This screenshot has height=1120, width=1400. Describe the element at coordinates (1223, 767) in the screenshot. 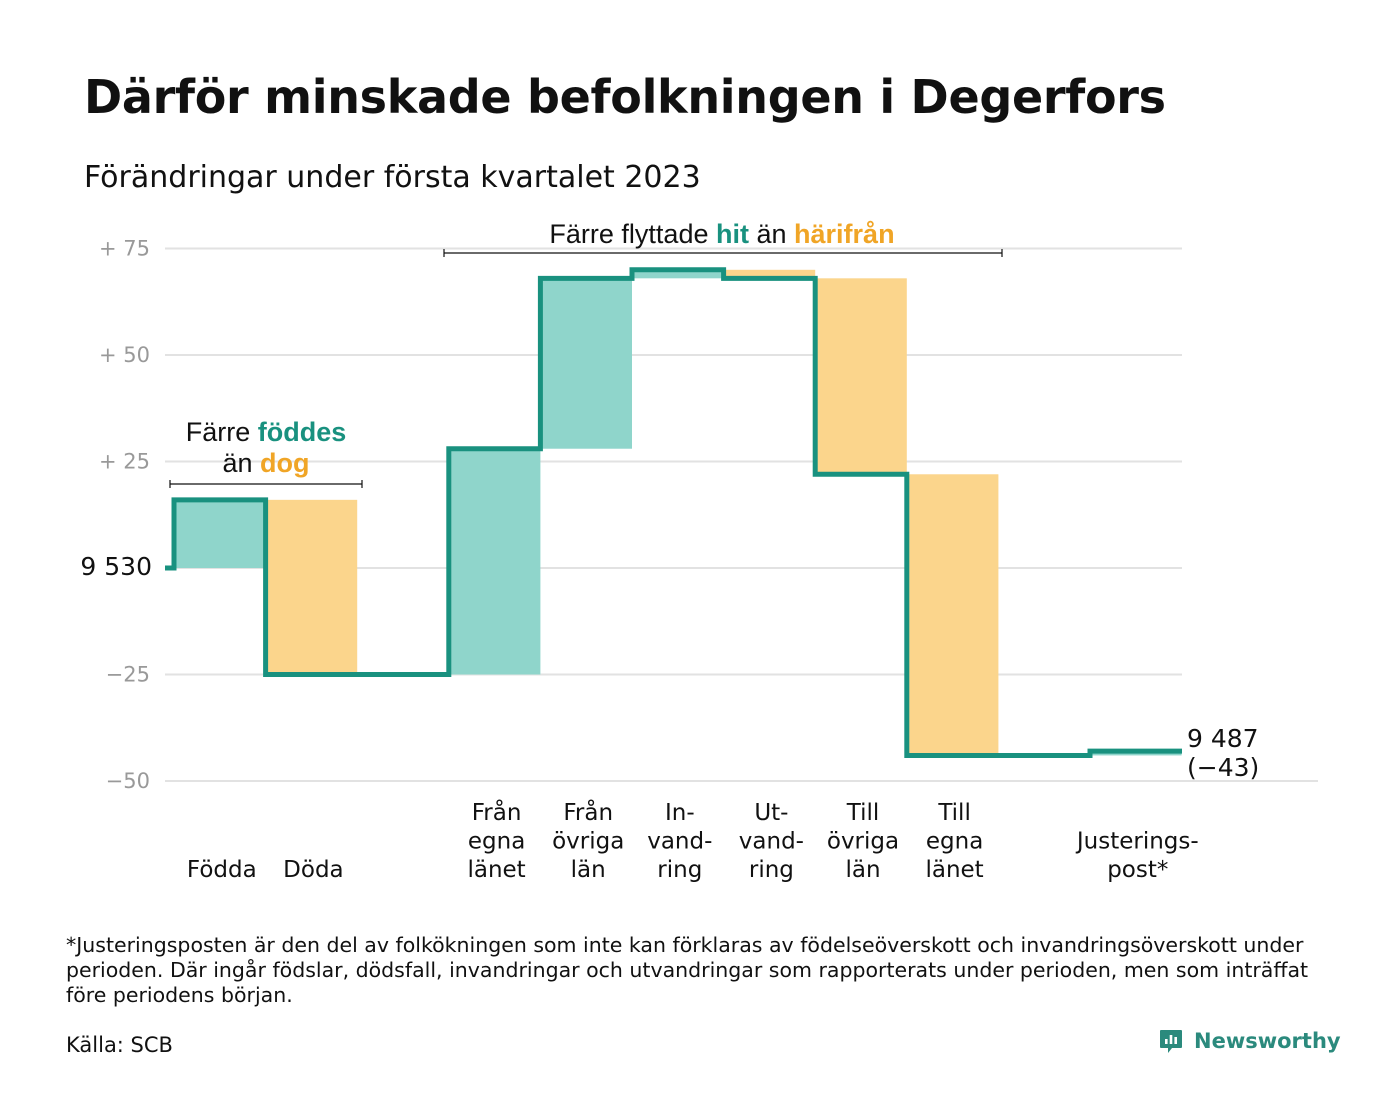

I see `end-change-label: (−43)` at that location.